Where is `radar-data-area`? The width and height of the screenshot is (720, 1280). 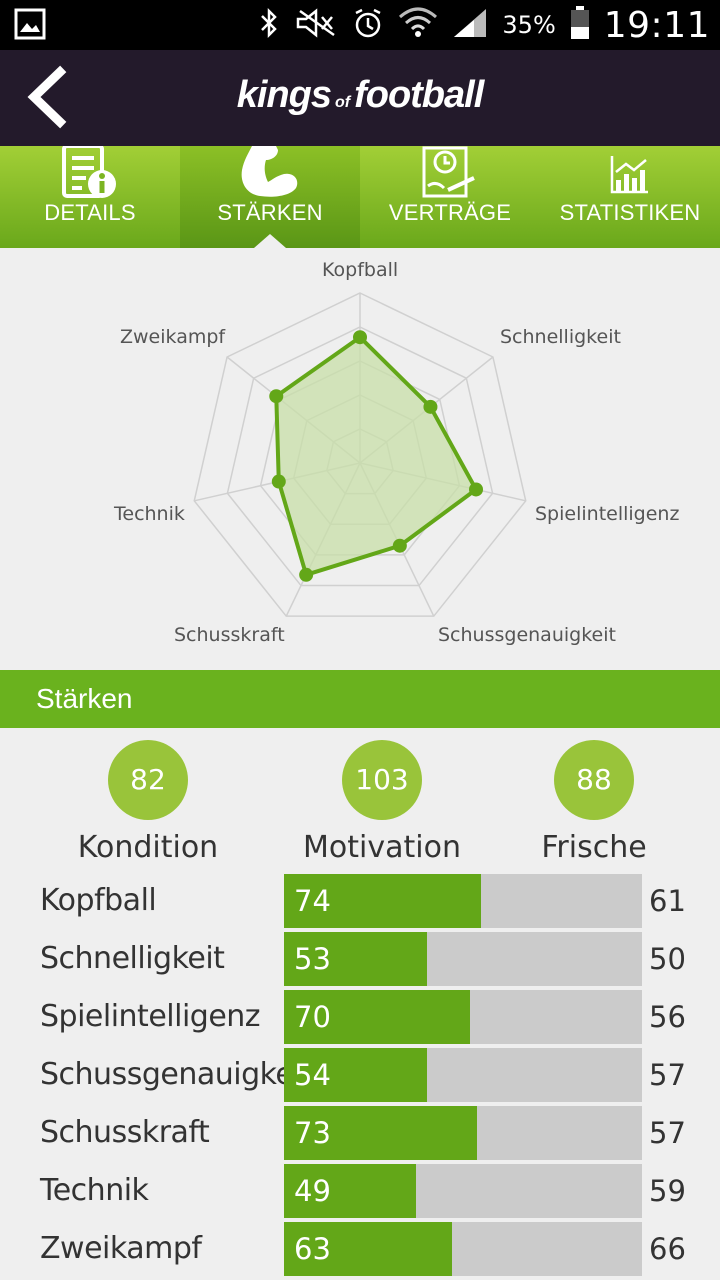 radar-data-area is located at coordinates (376, 456).